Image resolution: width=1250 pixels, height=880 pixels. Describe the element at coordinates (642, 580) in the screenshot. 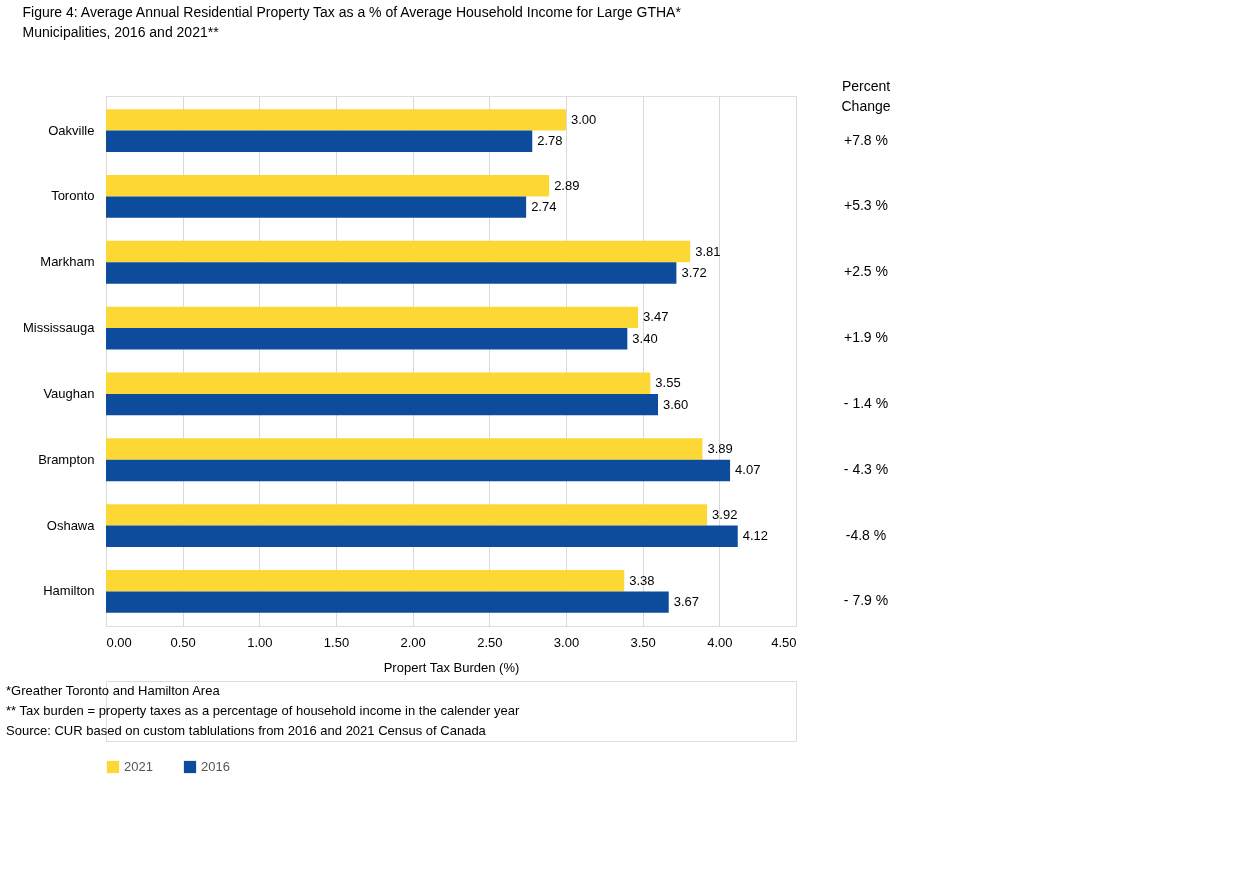

I see `data-label: 3.38` at that location.